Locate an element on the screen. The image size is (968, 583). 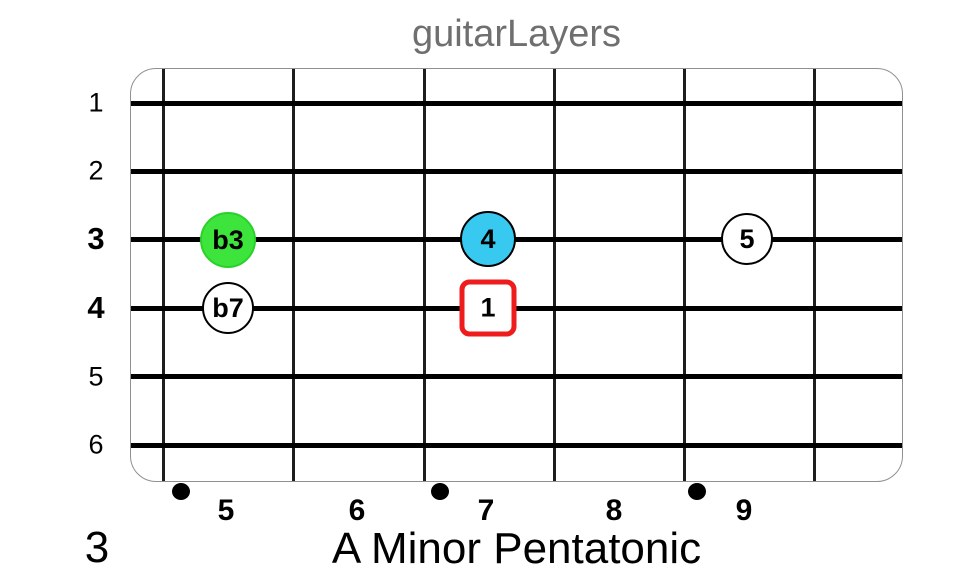
string-label-3: 3 is located at coordinates (96, 238).